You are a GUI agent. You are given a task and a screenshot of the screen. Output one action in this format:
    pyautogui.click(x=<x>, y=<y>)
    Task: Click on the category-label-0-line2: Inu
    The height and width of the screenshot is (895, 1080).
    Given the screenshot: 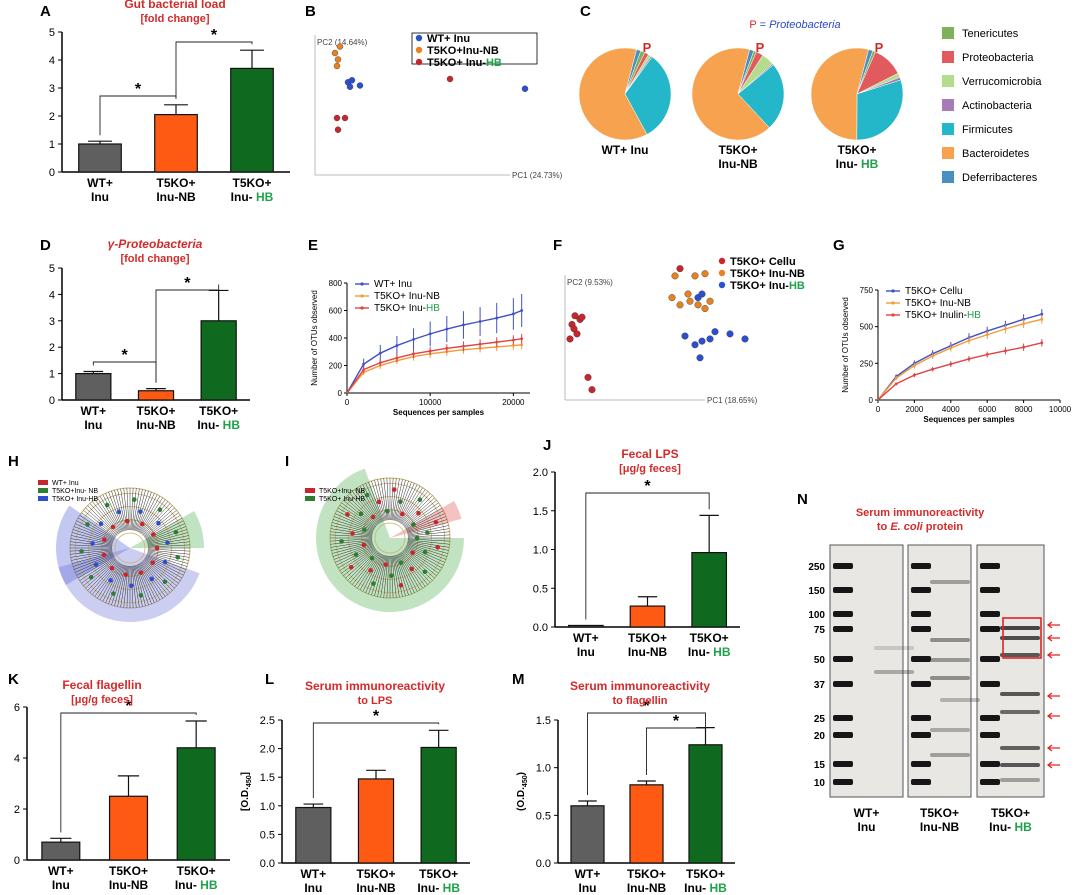 What is the action you would take?
    pyautogui.click(x=61, y=885)
    